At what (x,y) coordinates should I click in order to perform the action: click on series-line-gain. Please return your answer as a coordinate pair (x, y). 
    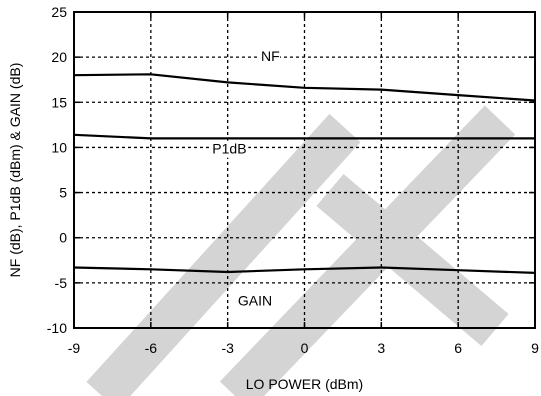
    Looking at the image, I should click on (304, 270).